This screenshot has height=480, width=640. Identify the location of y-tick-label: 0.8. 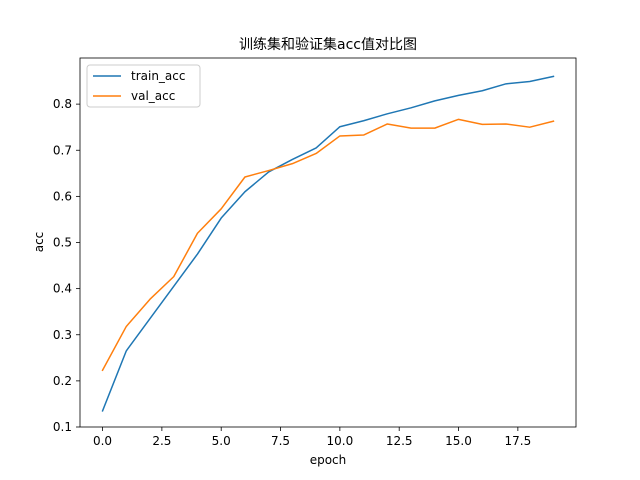
(62, 104).